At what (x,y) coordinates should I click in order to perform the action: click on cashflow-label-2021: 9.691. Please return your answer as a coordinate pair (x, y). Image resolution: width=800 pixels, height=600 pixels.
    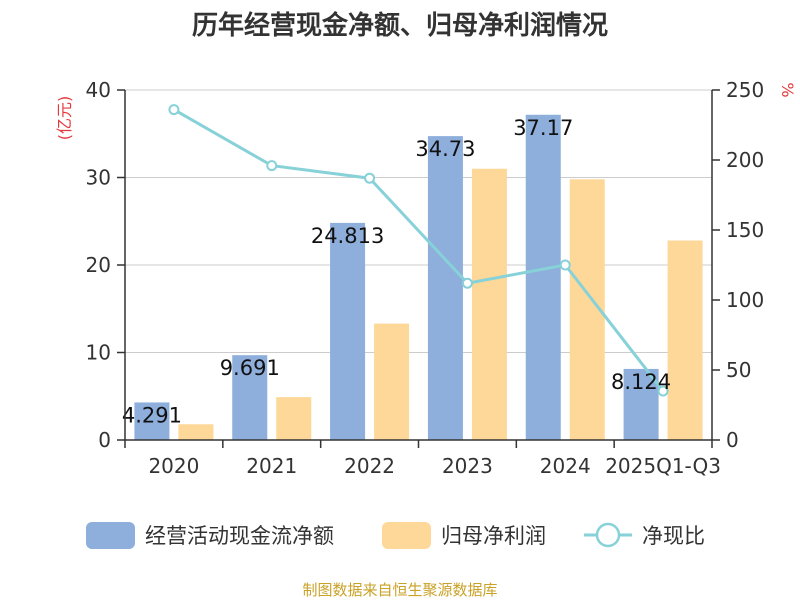
    Looking at the image, I should click on (250, 368).